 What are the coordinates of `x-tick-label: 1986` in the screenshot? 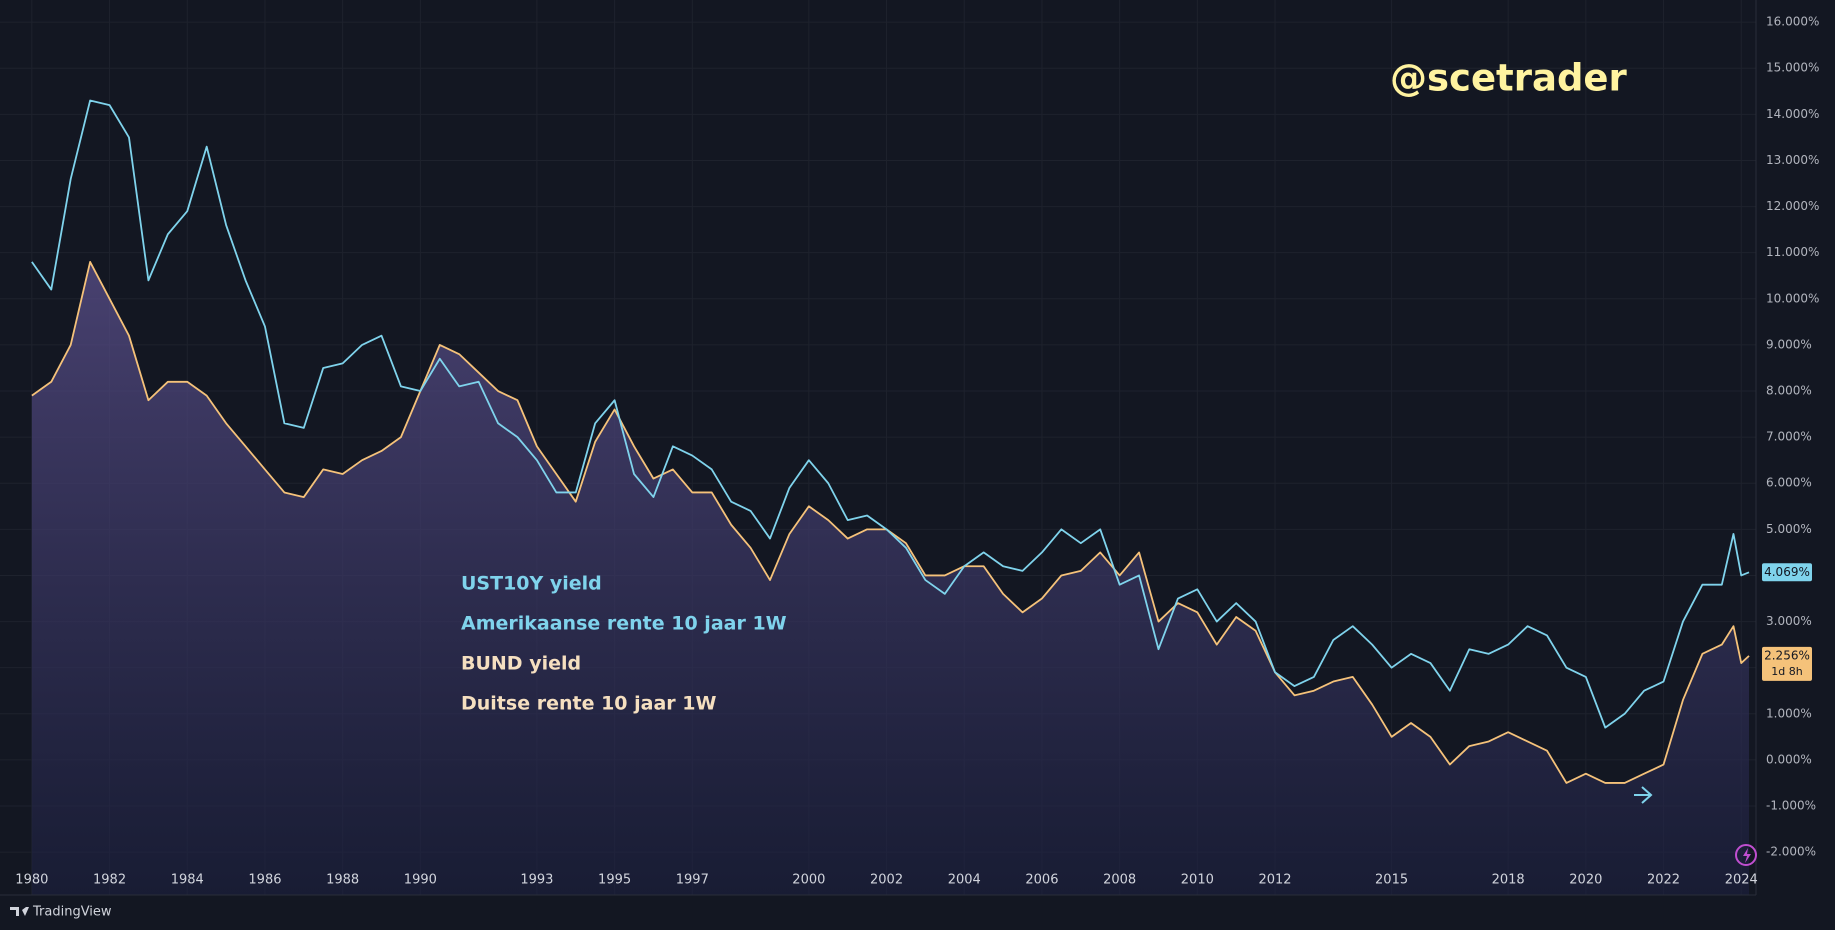 It's located at (264, 880).